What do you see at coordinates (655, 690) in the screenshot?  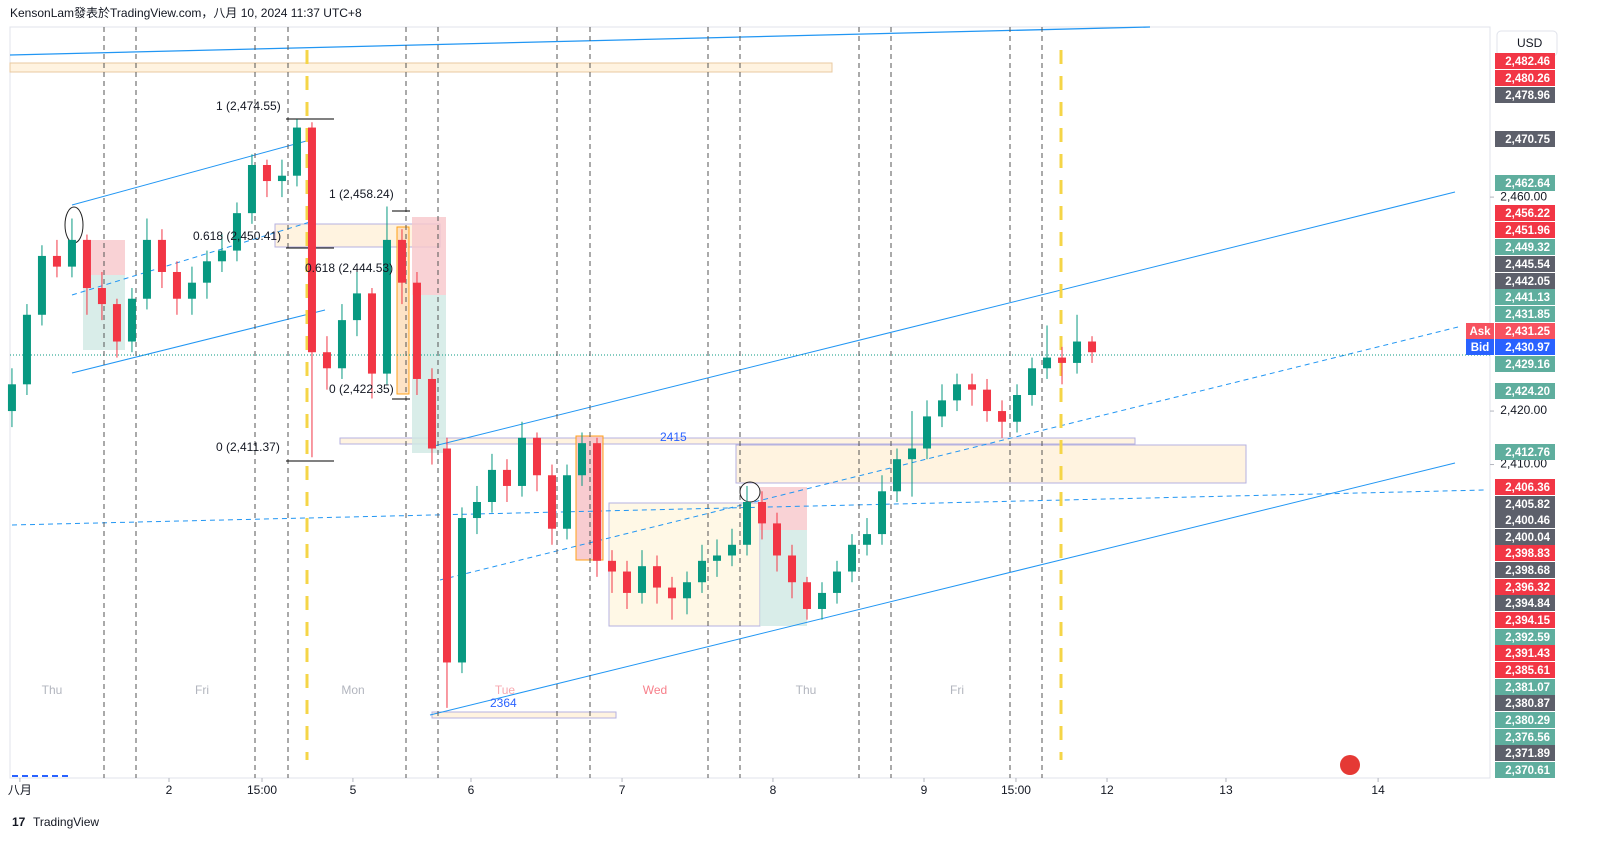 I see `day-label: Wed` at bounding box center [655, 690].